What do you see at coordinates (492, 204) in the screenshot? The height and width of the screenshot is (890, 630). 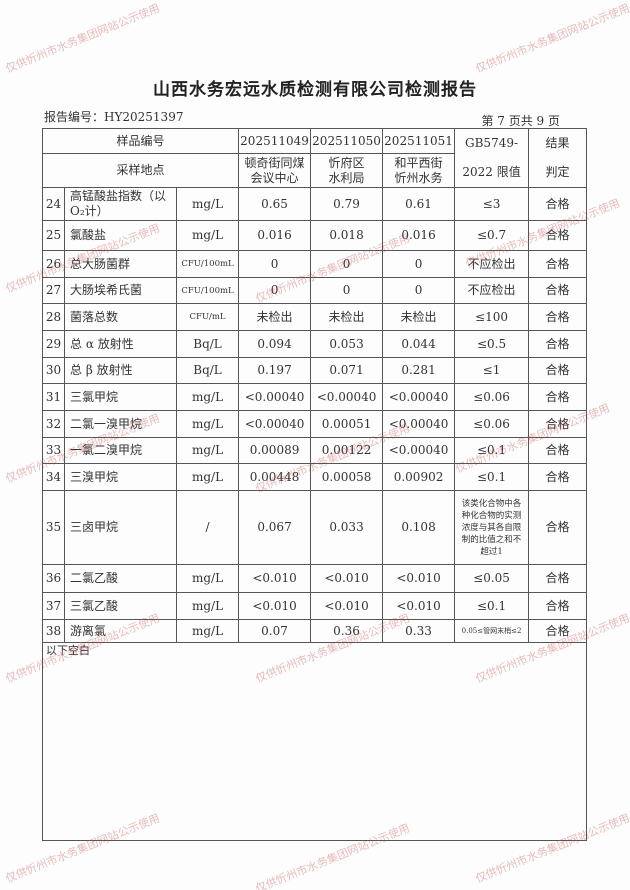 I see `limit: ≤3` at bounding box center [492, 204].